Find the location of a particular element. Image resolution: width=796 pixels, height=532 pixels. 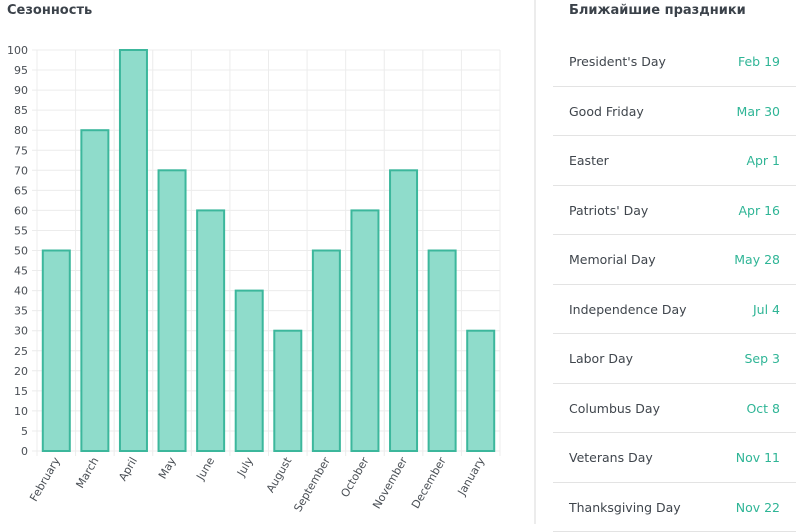

y-tick-label: 80 is located at coordinates (21, 130).